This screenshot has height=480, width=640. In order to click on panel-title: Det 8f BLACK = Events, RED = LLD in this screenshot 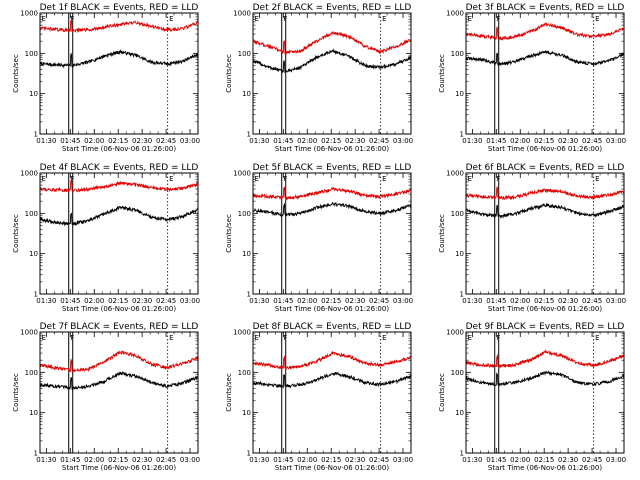, I will do `click(332, 327)`.